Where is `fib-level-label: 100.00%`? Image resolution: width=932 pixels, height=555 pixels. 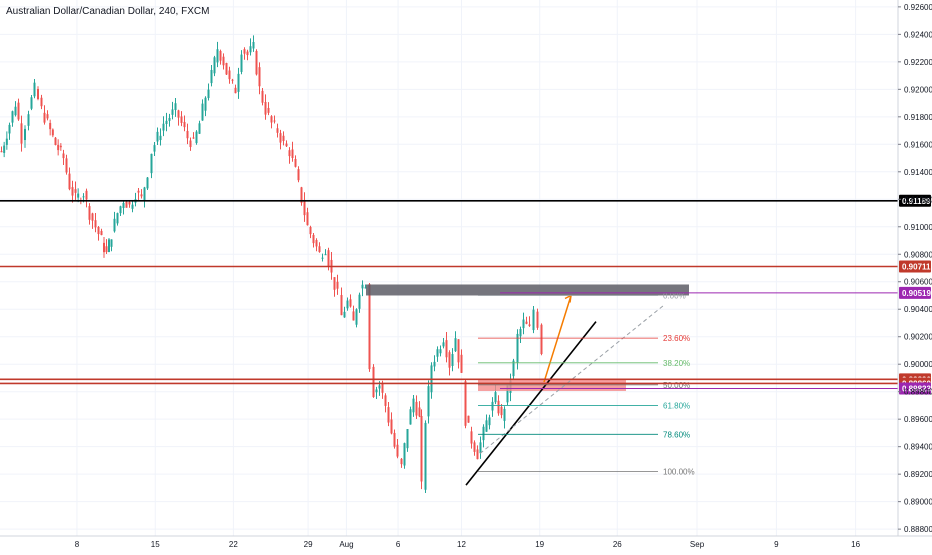 fib-level-label: 100.00% is located at coordinates (679, 471).